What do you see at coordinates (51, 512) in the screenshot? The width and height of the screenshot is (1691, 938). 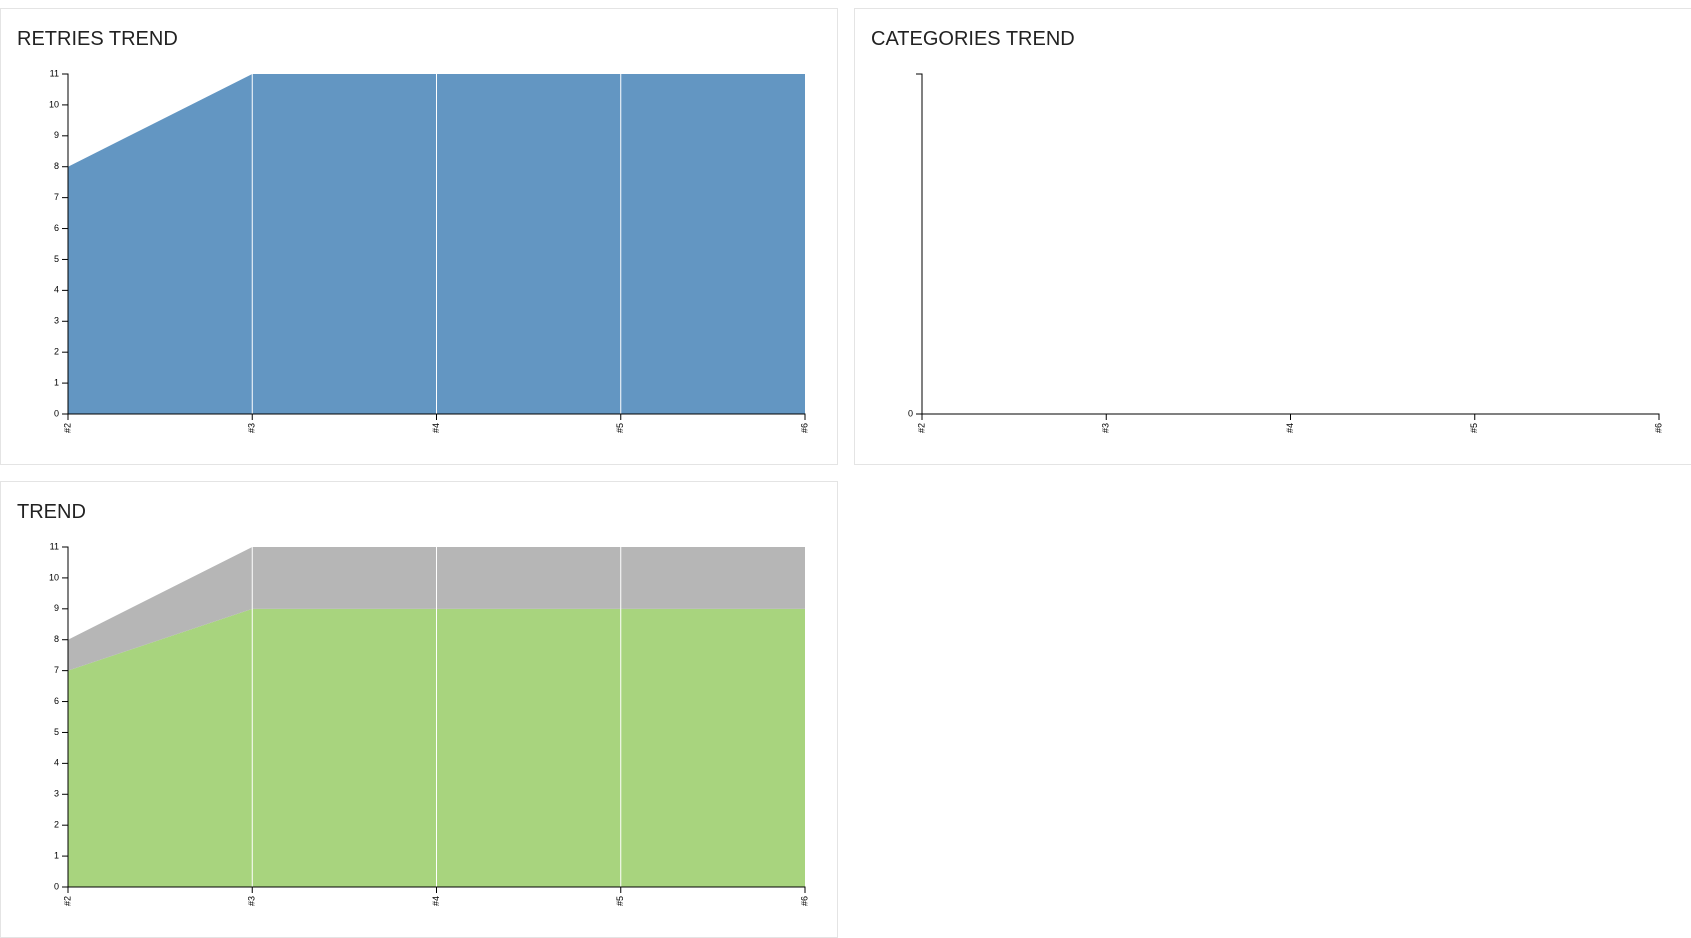 I see `chart-title: TREND` at bounding box center [51, 512].